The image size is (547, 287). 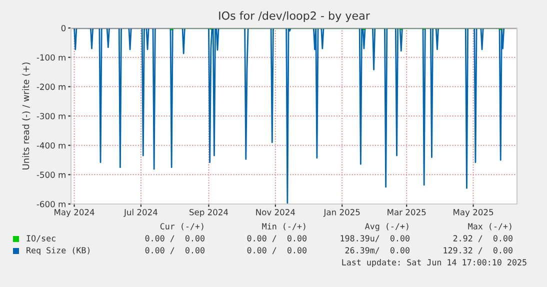 What do you see at coordinates (474, 213) in the screenshot?
I see `x-tick-label: May 2025` at bounding box center [474, 213].